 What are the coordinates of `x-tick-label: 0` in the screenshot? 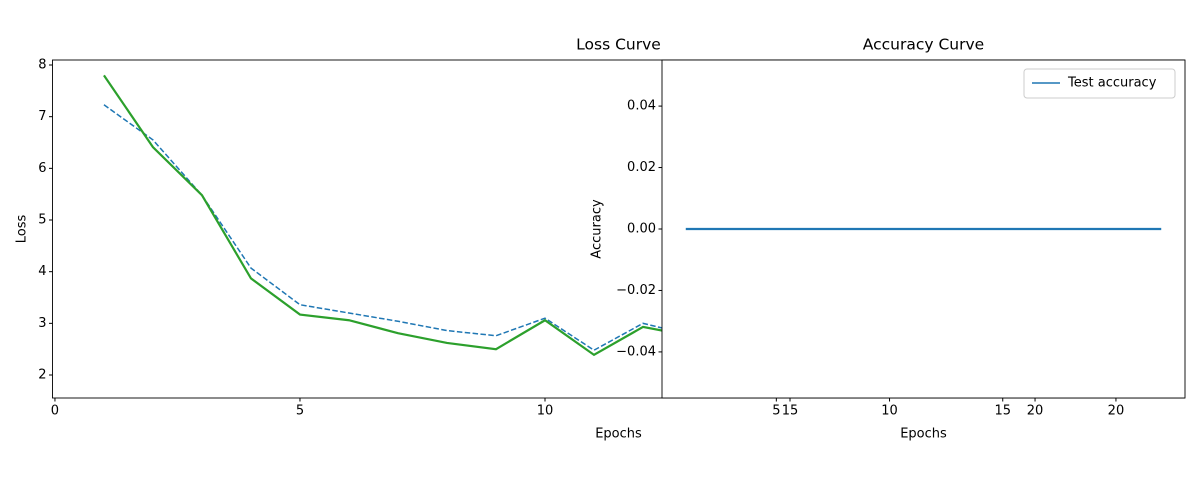 It's located at (55, 411).